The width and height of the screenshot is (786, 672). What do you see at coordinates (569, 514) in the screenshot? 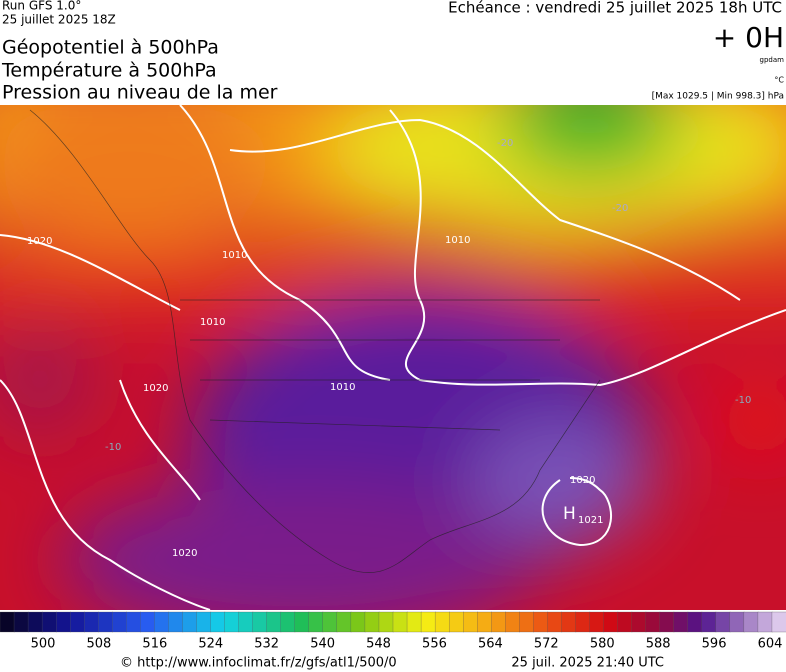
I see `high-marker: H` at bounding box center [569, 514].